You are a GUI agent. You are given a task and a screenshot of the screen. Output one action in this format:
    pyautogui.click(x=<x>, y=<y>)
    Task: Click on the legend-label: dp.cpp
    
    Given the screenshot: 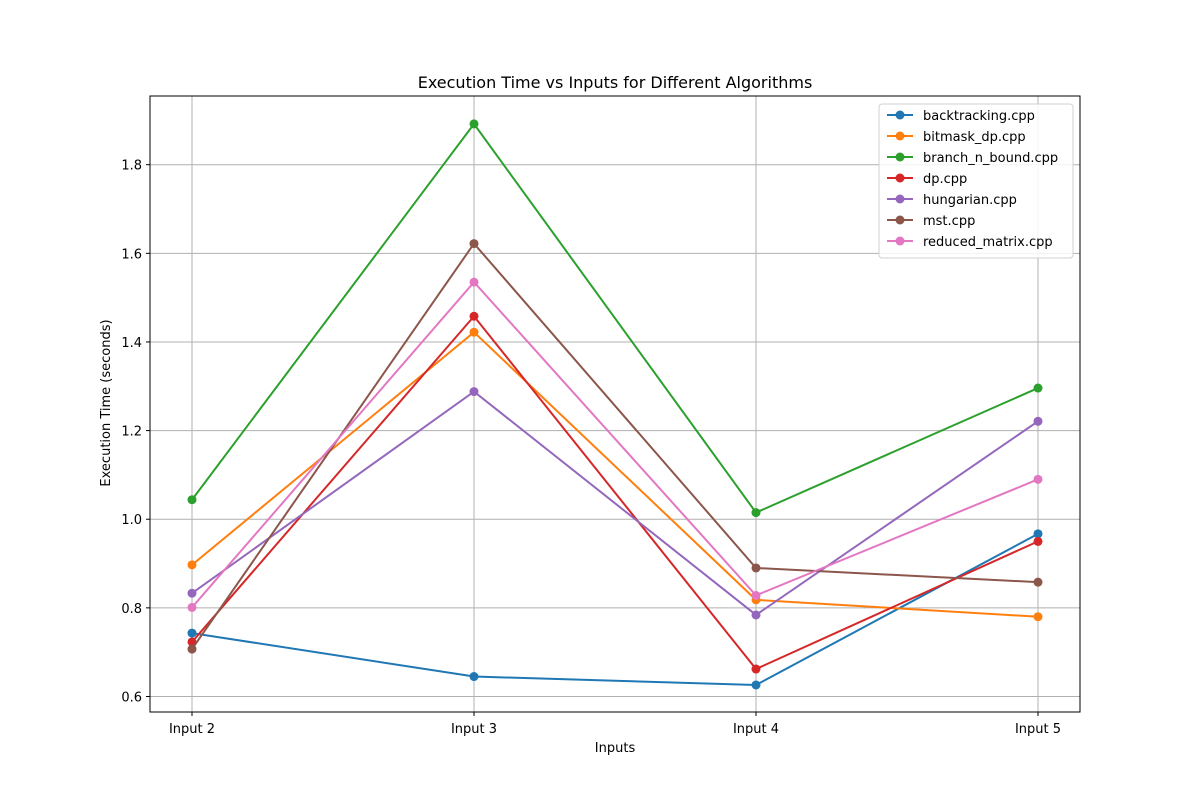 What is the action you would take?
    pyautogui.click(x=945, y=179)
    